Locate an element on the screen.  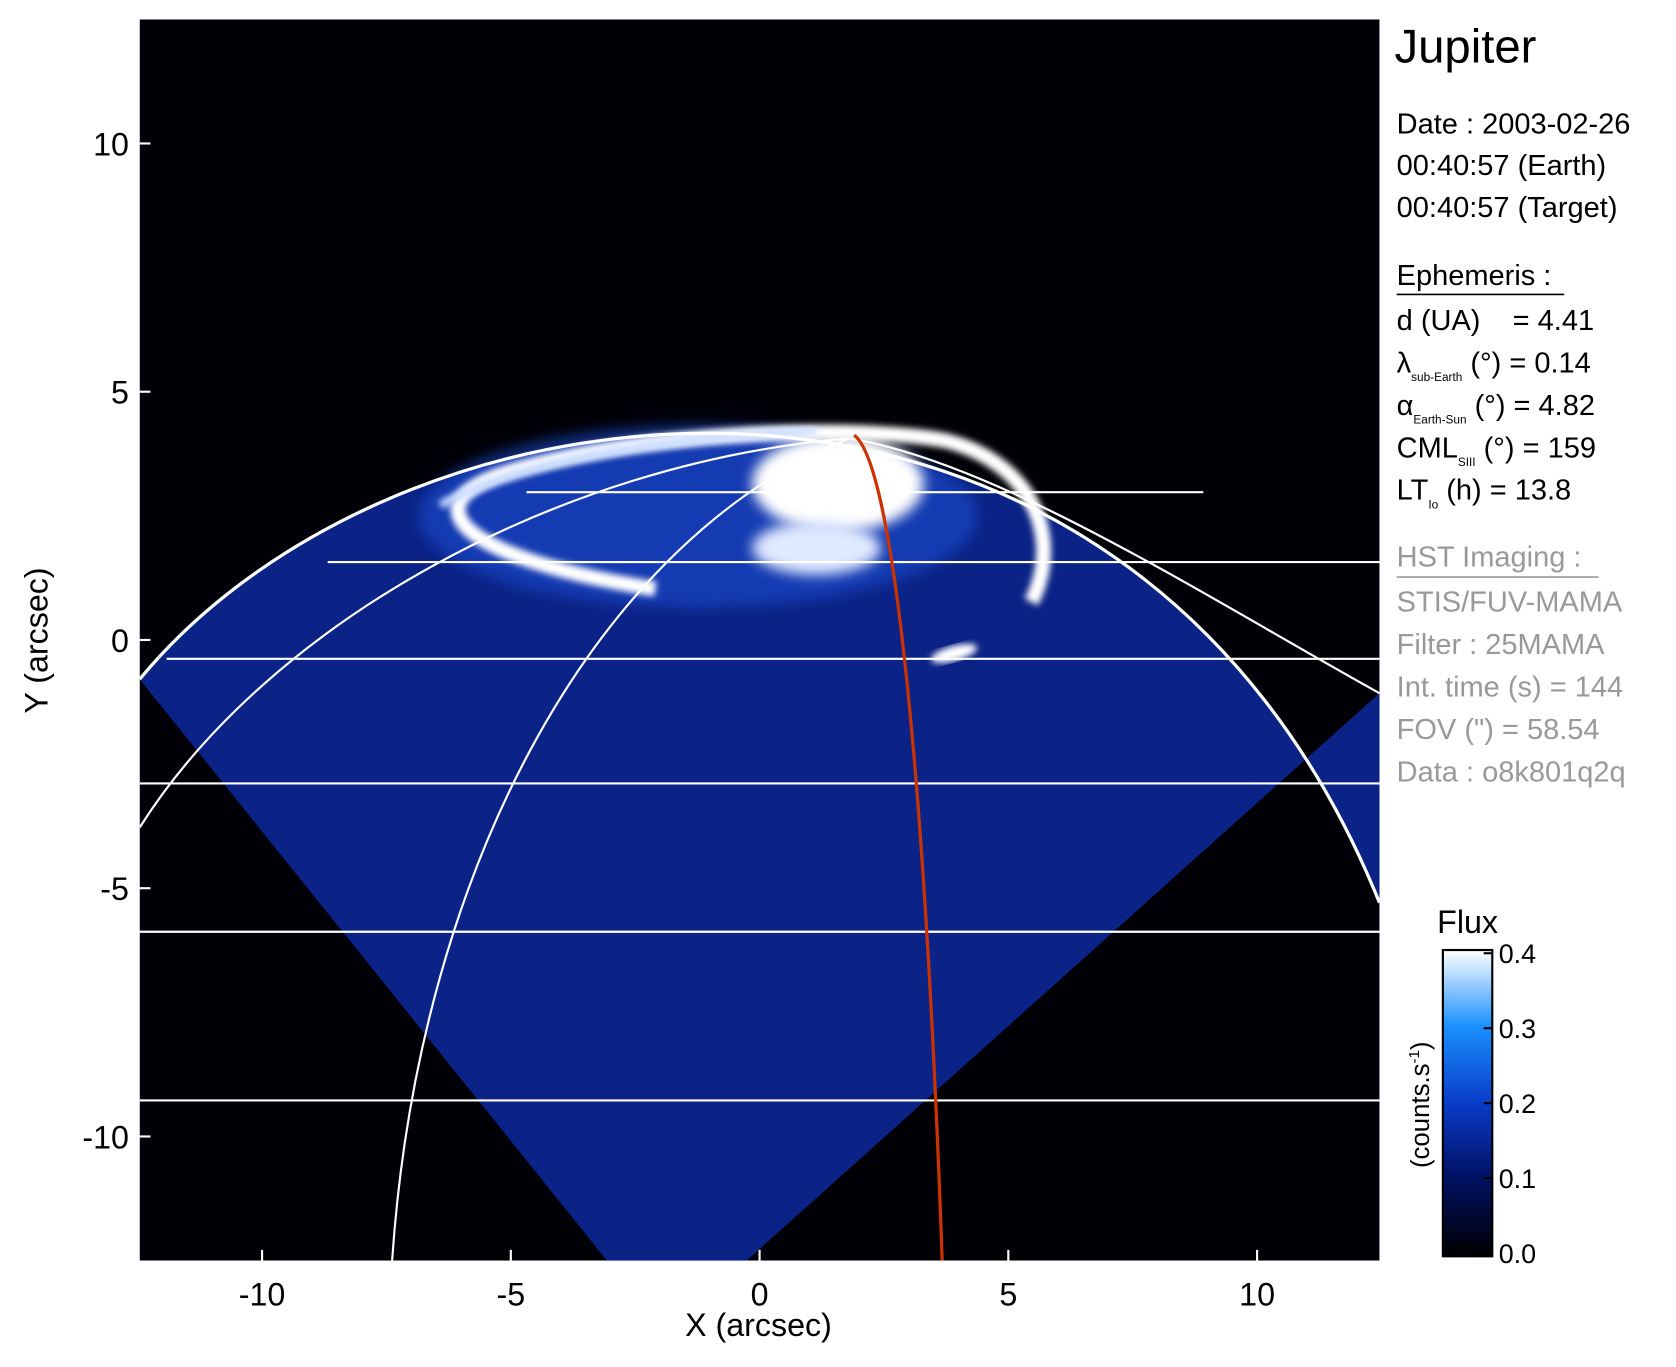
y-tick-label: -10 is located at coordinates (105, 1137).